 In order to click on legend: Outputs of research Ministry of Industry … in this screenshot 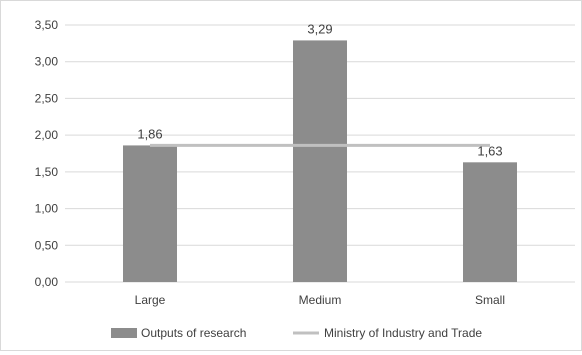, I will do `click(296, 333)`.